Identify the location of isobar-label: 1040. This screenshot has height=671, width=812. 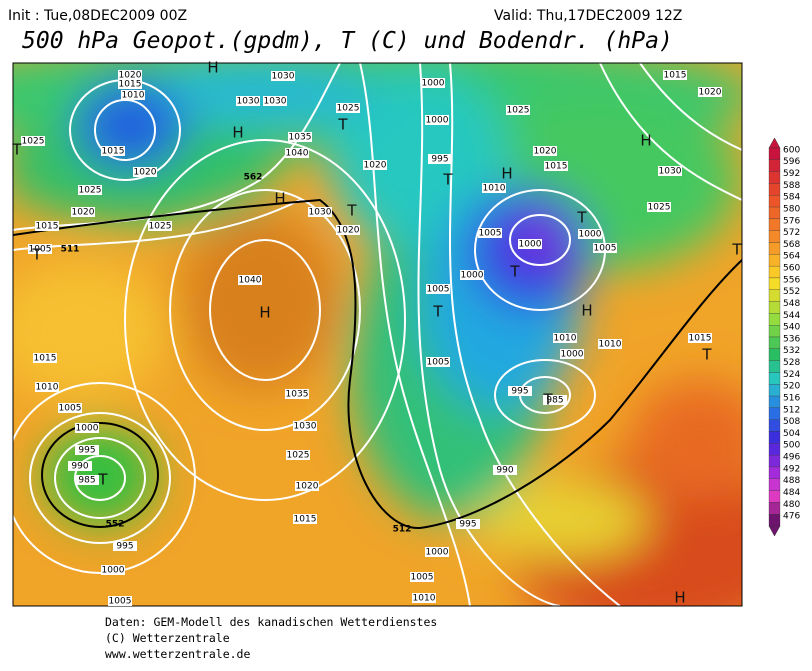
(250, 281).